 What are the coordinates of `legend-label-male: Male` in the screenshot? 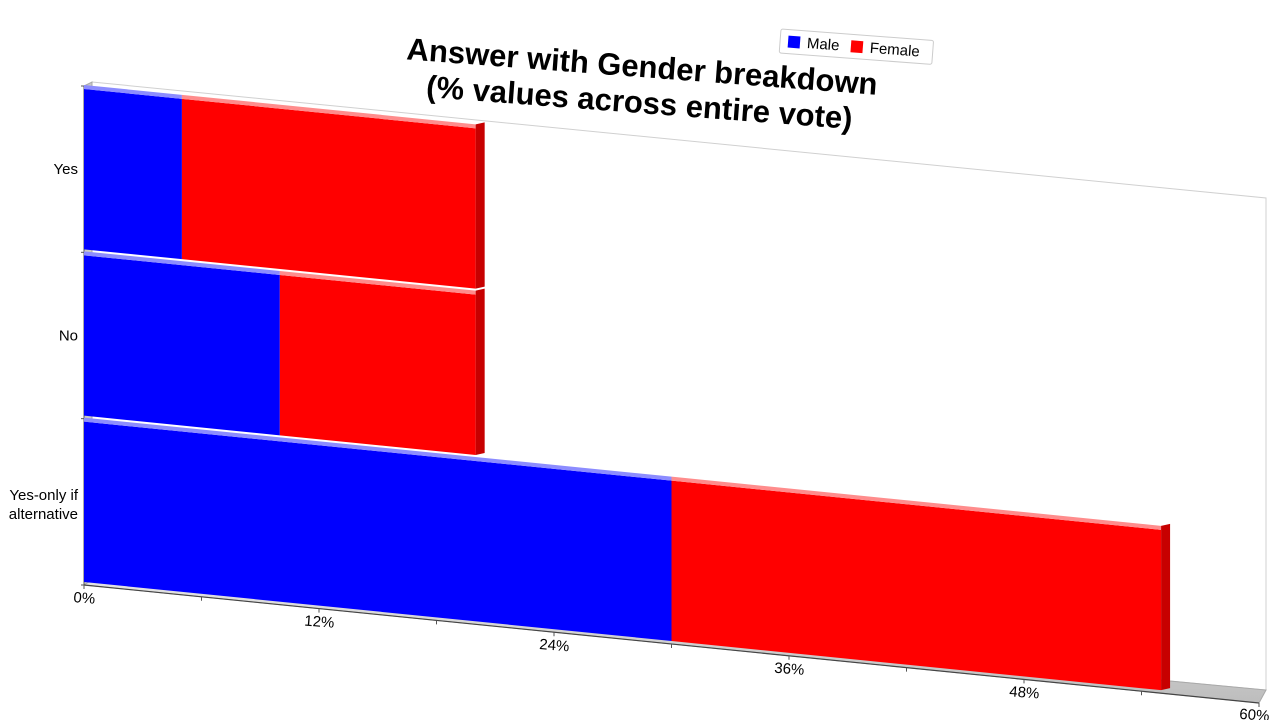 It's located at (823, 44).